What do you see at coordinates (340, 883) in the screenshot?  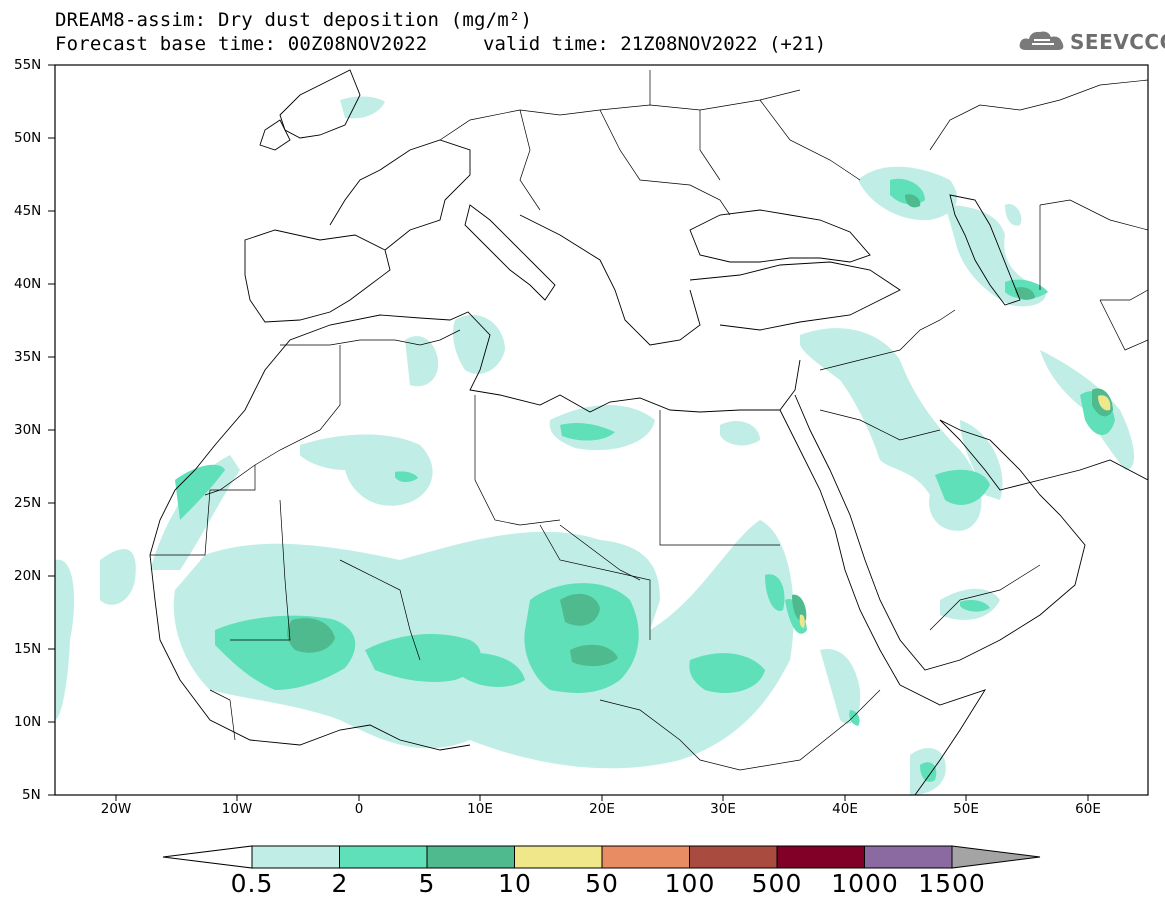 I see `colorbar-label: 2` at bounding box center [340, 883].